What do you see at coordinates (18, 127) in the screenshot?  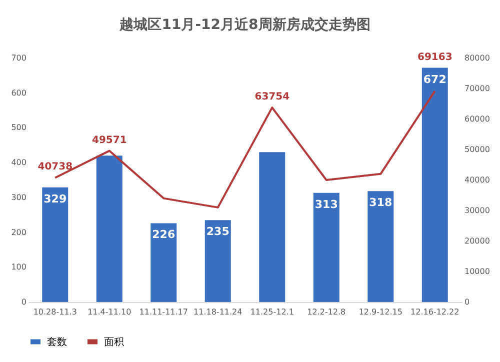 I see `y-tick-label: 500` at bounding box center [18, 127].